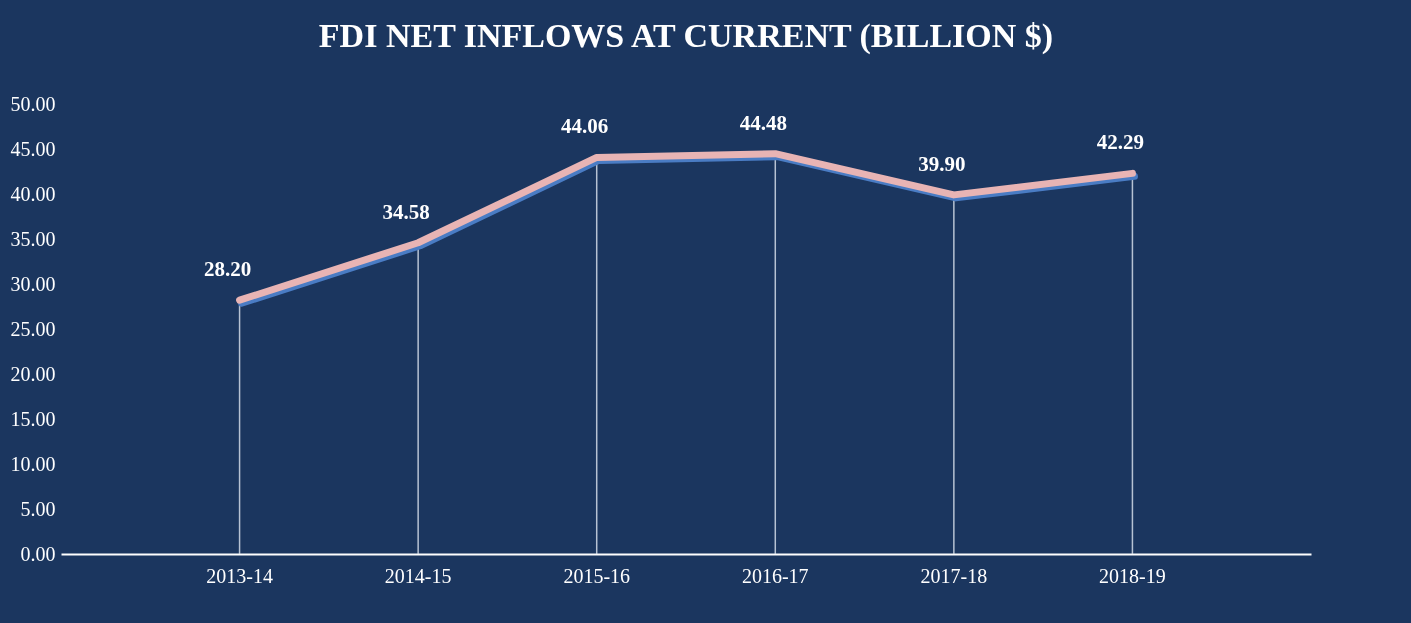 The height and width of the screenshot is (623, 1411). What do you see at coordinates (33, 193) in the screenshot?
I see `y-tick-label: 40.00` at bounding box center [33, 193].